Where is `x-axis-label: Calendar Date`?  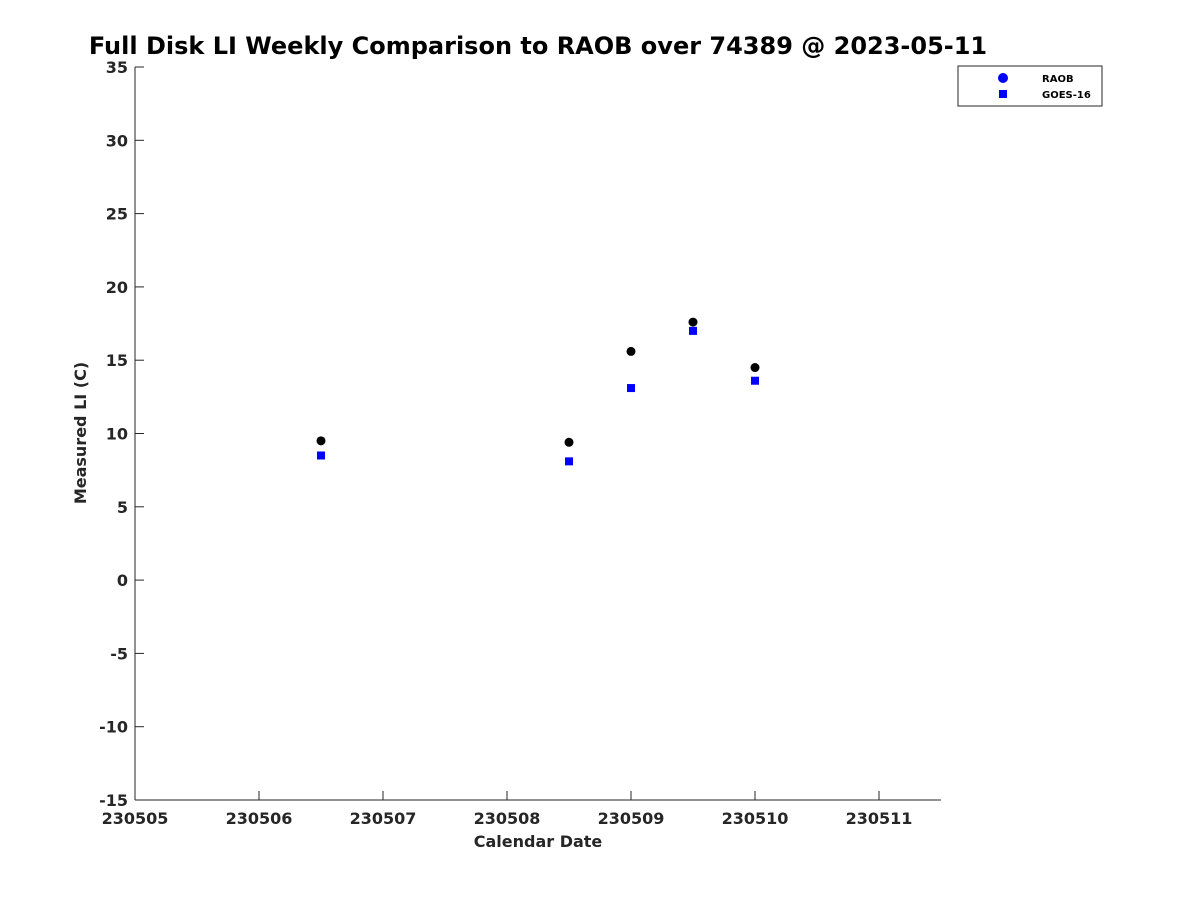 x-axis-label: Calendar Date is located at coordinates (538, 841).